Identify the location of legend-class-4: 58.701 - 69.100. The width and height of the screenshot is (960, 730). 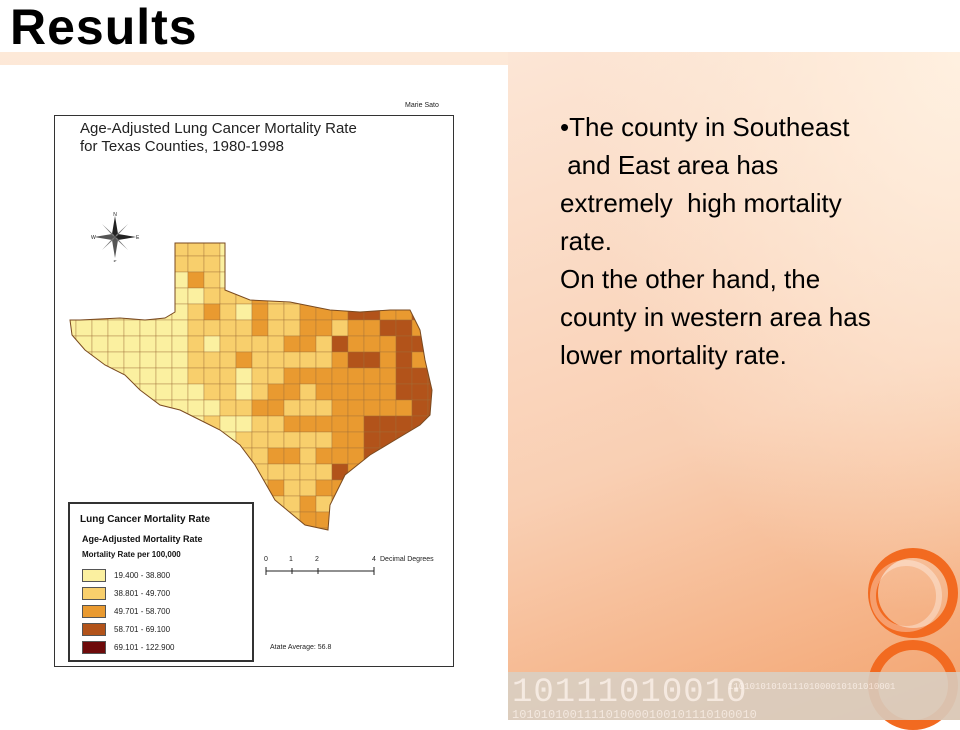
(126, 629).